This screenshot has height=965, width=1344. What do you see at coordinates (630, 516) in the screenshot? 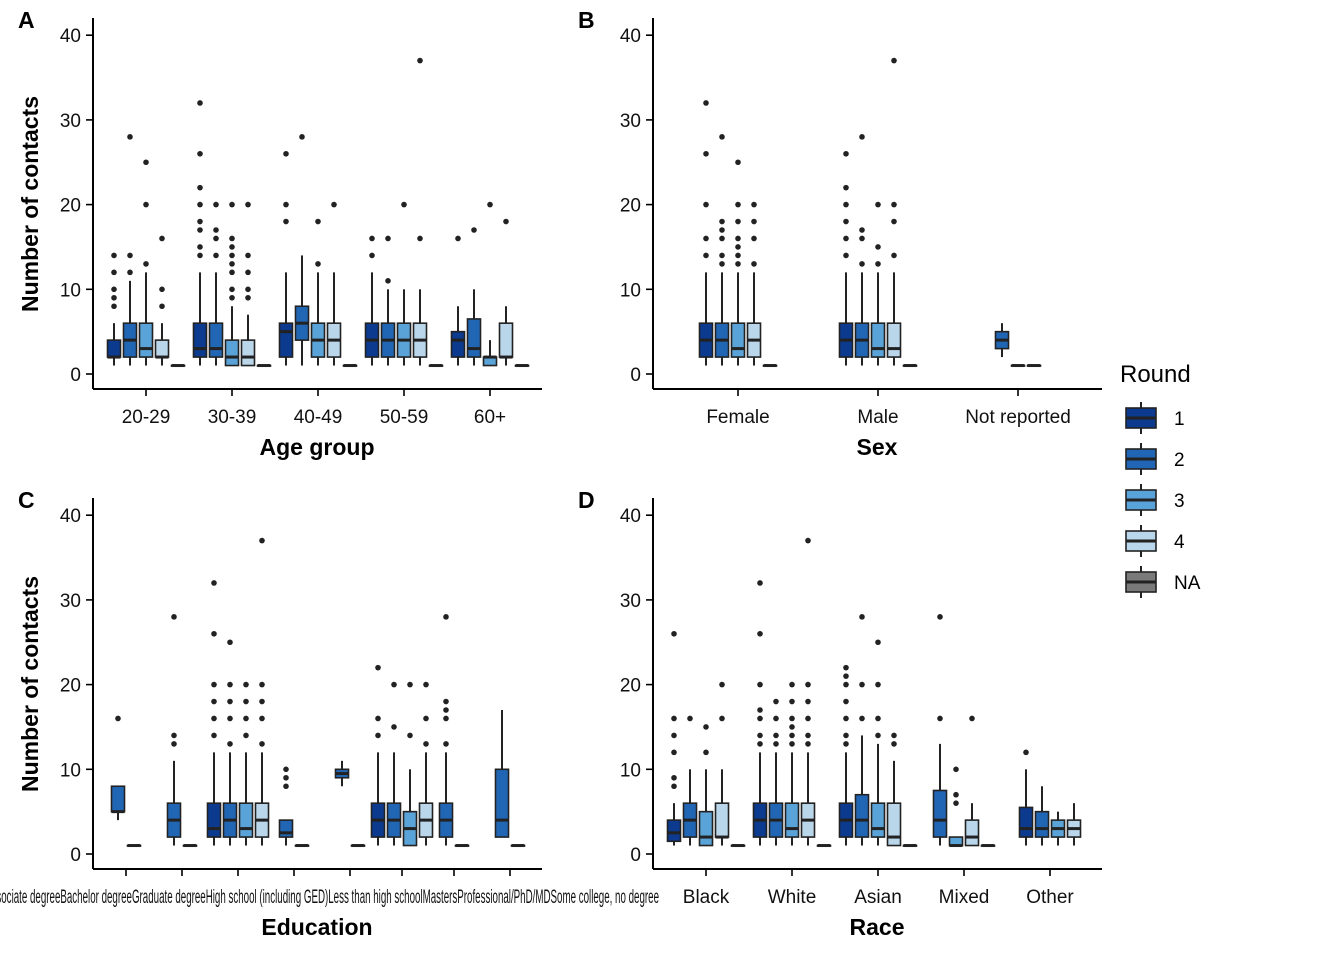
I see `y-tick-label: 40` at bounding box center [630, 516].